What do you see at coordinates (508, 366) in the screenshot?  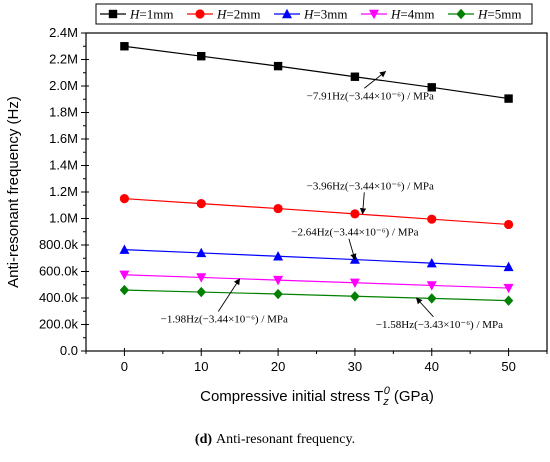 I see `x-tick-label: 50` at bounding box center [508, 366].